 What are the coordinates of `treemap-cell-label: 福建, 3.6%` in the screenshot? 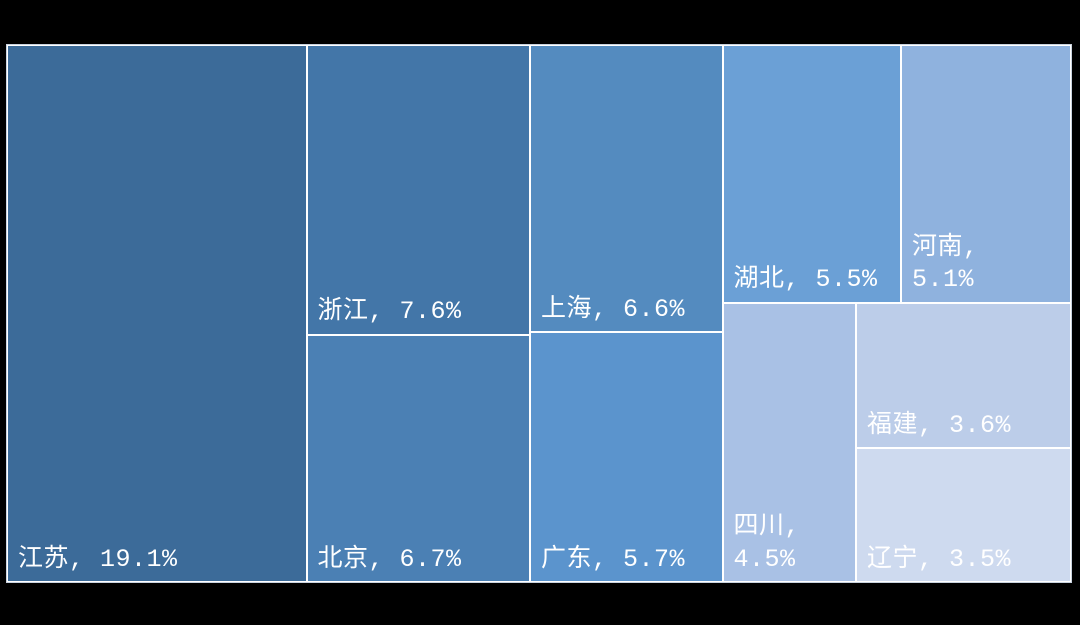 It's located at (939, 425).